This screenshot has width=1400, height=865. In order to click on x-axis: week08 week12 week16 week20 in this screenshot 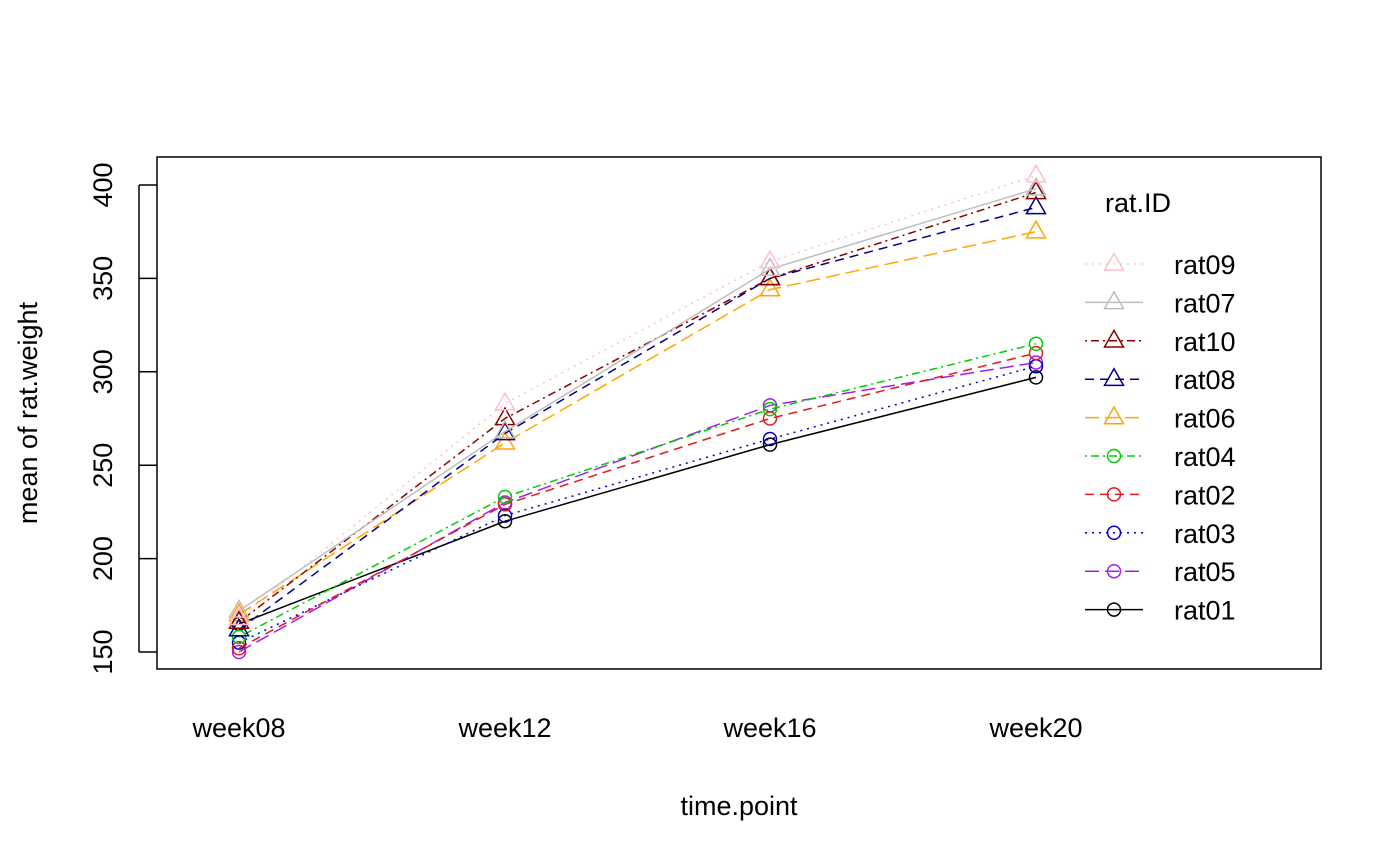, I will do `click(636, 728)`.